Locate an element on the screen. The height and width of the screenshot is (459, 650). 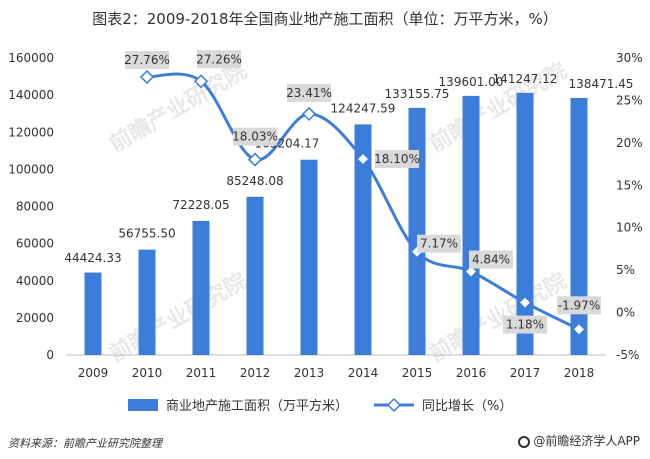
line-value-label: 23.41% is located at coordinates (309, 93).